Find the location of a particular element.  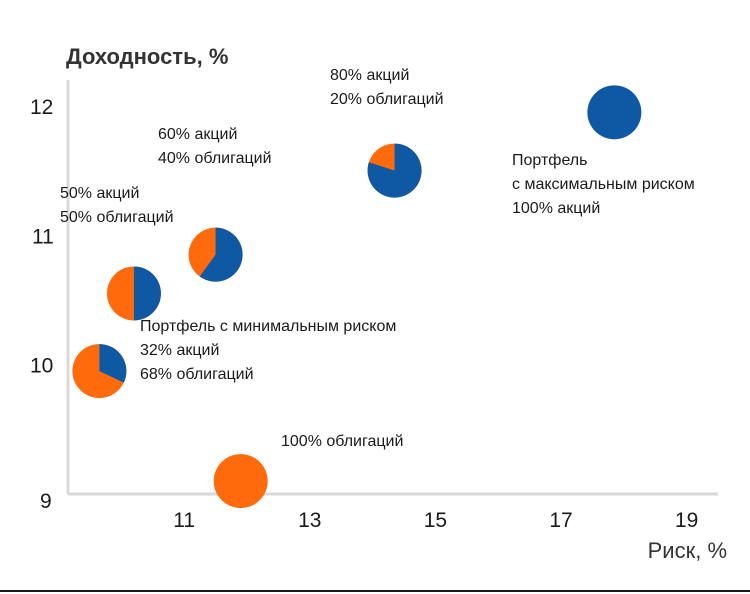

annotation-line: 100% акций is located at coordinates (556, 208).